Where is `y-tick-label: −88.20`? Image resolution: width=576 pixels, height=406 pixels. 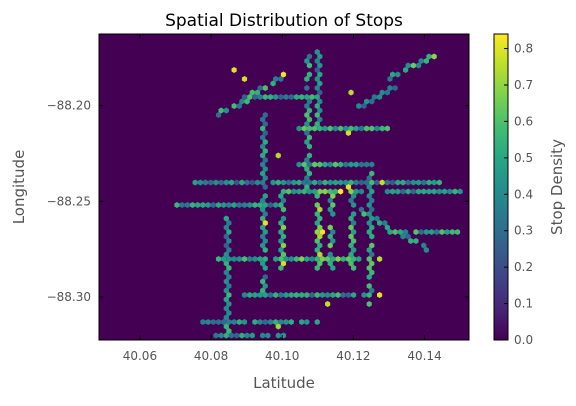 y-tick-label: −88.20 is located at coordinates (69, 106).